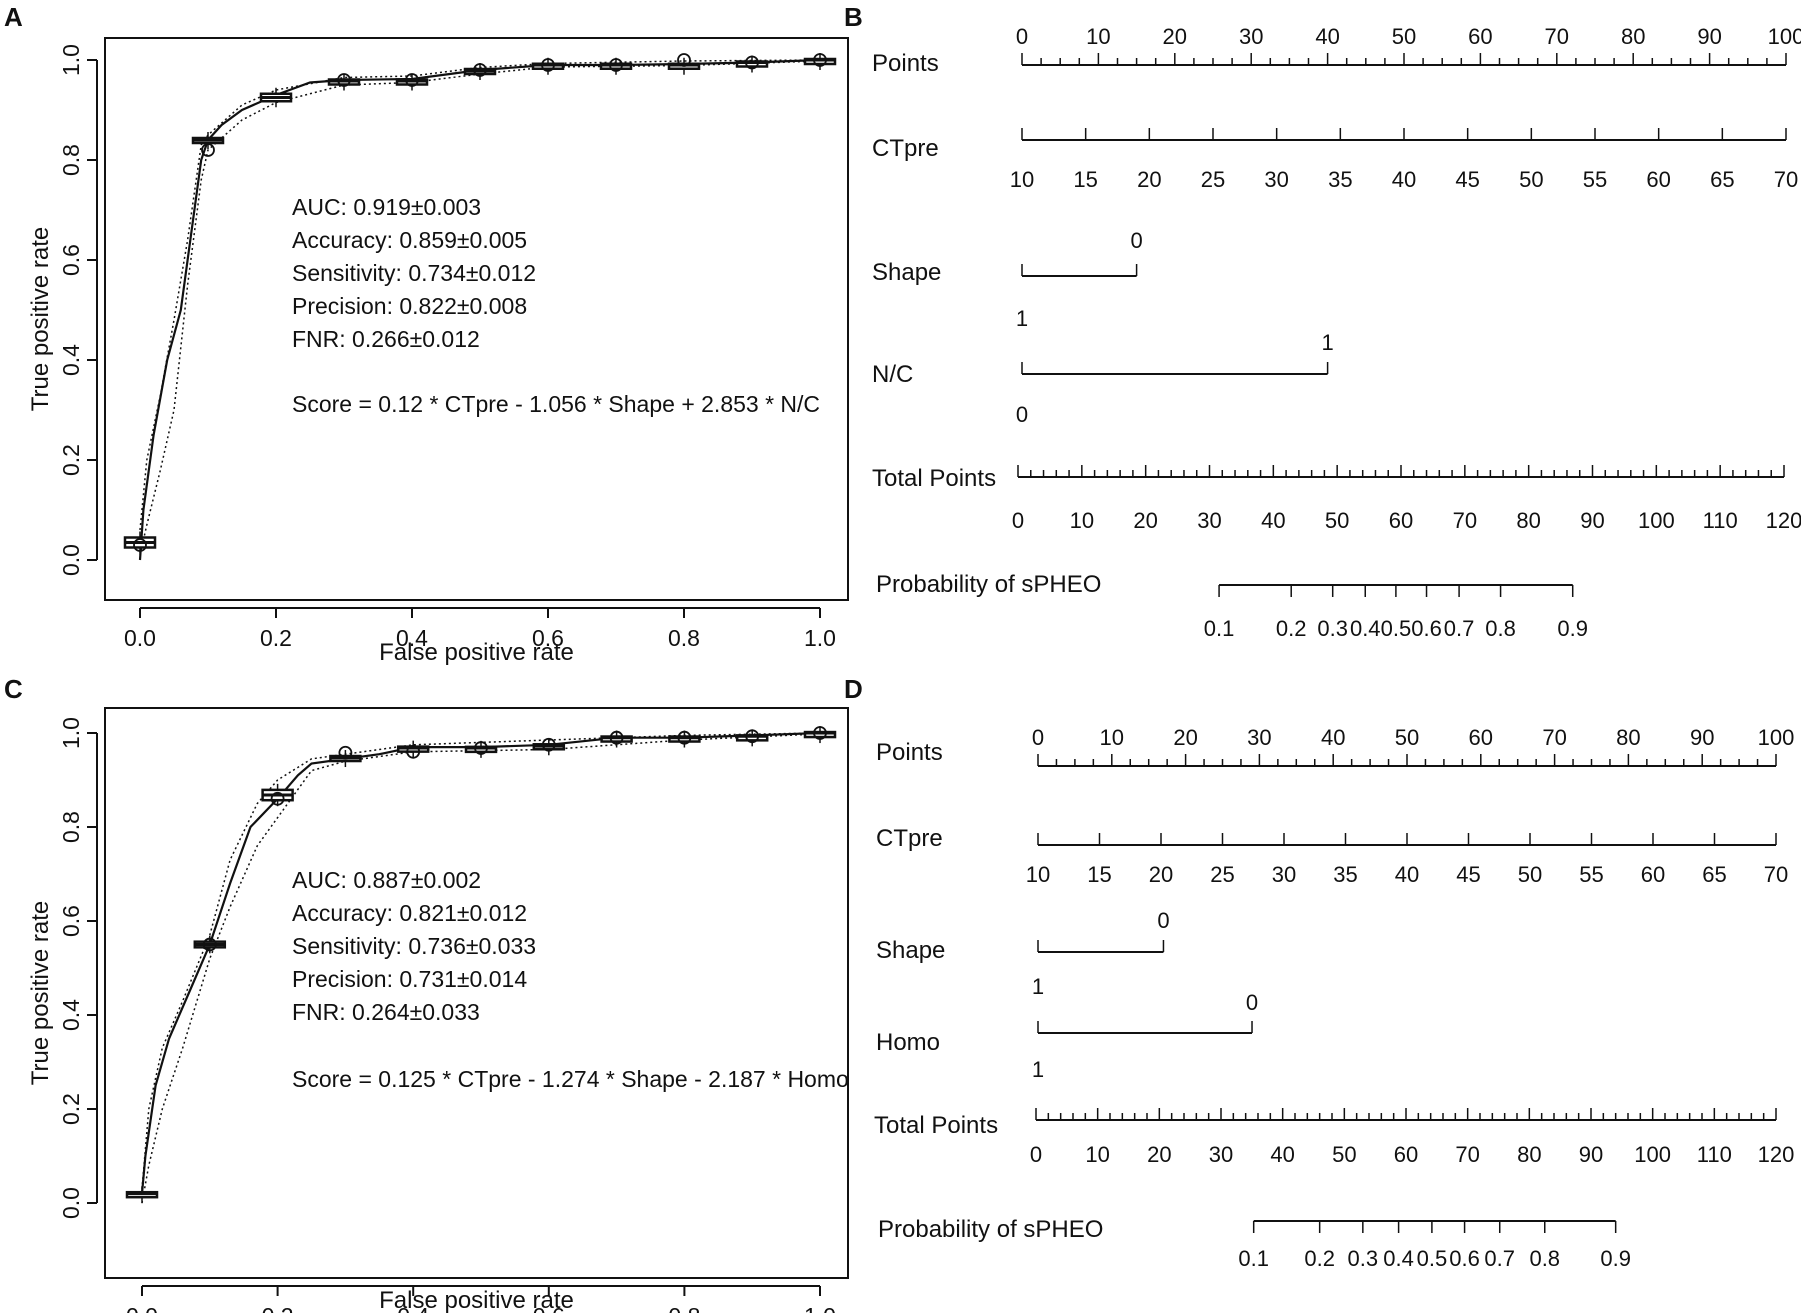 The height and width of the screenshot is (1313, 1801). I want to click on ctpre-tick-label-b: 70, so click(1786, 179).